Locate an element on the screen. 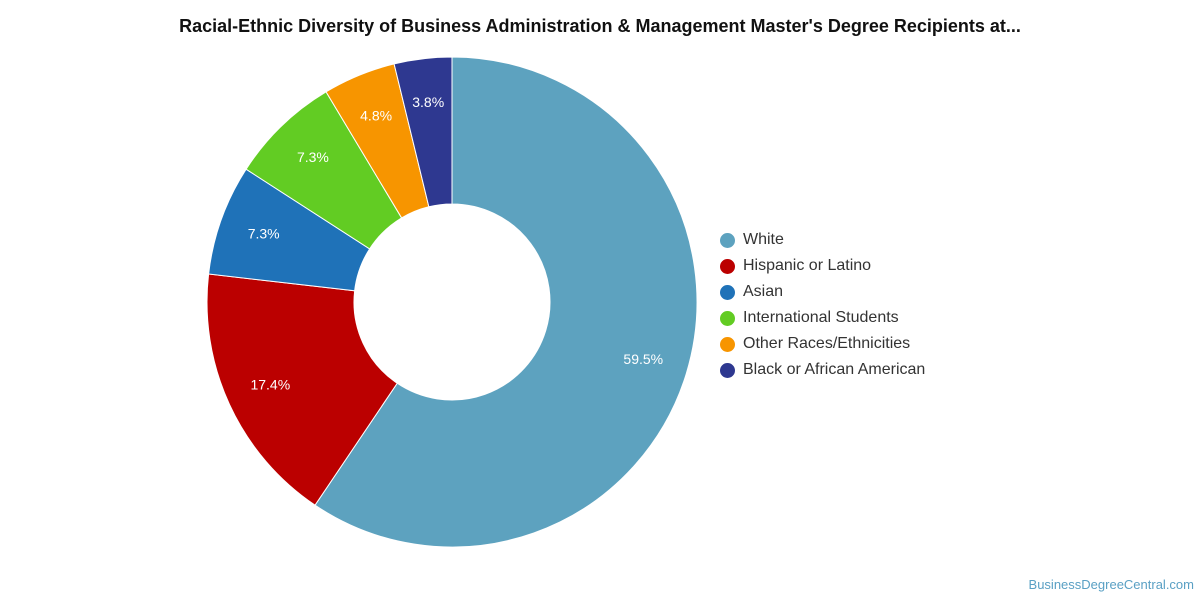  legend-label: Other Races/Ethnicities is located at coordinates (827, 343).